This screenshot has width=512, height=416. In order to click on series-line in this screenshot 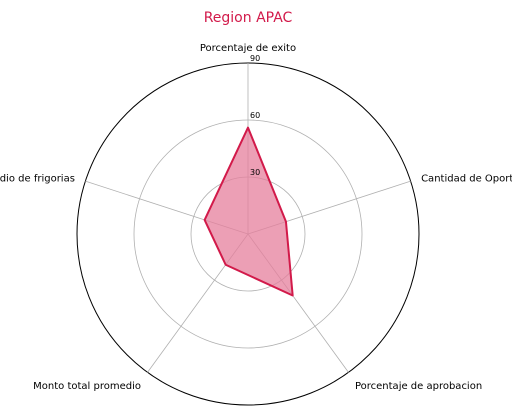, I will do `click(248, 211)`.